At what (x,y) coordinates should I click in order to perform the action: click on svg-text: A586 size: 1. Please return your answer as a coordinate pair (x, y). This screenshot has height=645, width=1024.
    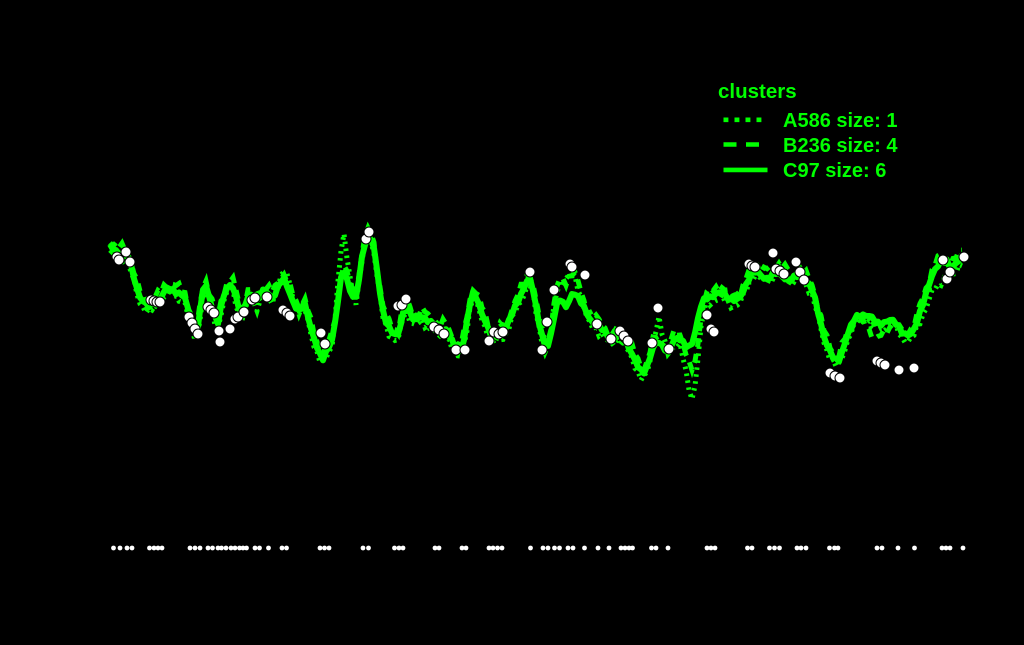
    Looking at the image, I should click on (840, 121).